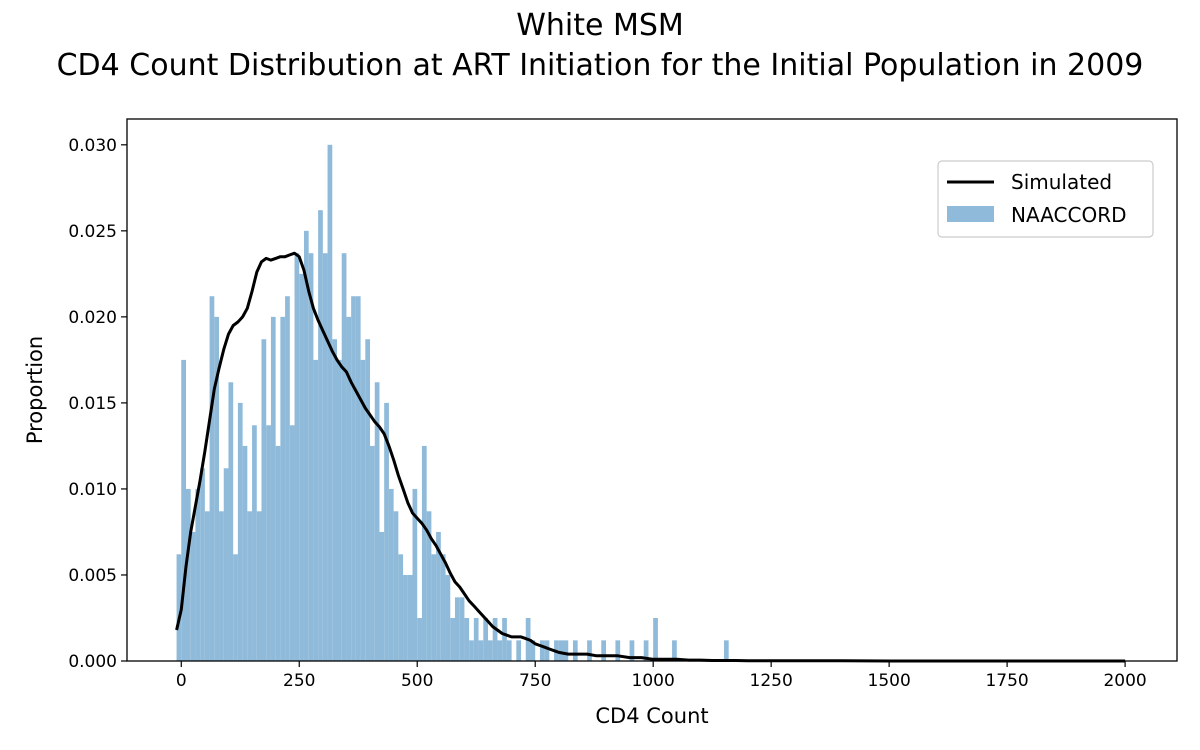  What do you see at coordinates (92, 146) in the screenshot?
I see `y-tick-label: 0.030` at bounding box center [92, 146].